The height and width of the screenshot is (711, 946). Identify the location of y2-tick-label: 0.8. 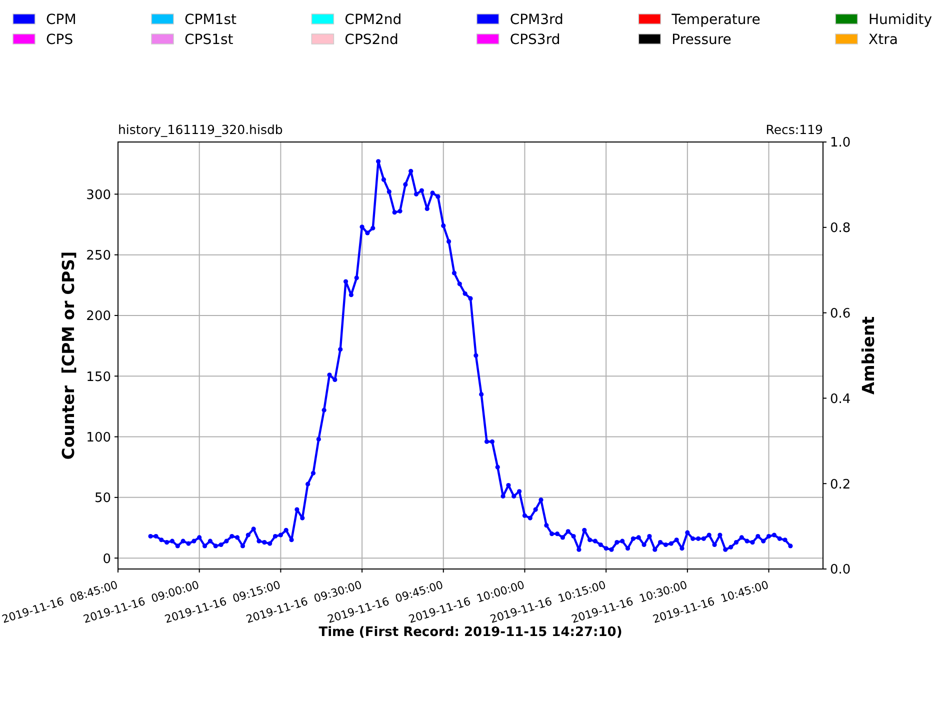
(840, 228).